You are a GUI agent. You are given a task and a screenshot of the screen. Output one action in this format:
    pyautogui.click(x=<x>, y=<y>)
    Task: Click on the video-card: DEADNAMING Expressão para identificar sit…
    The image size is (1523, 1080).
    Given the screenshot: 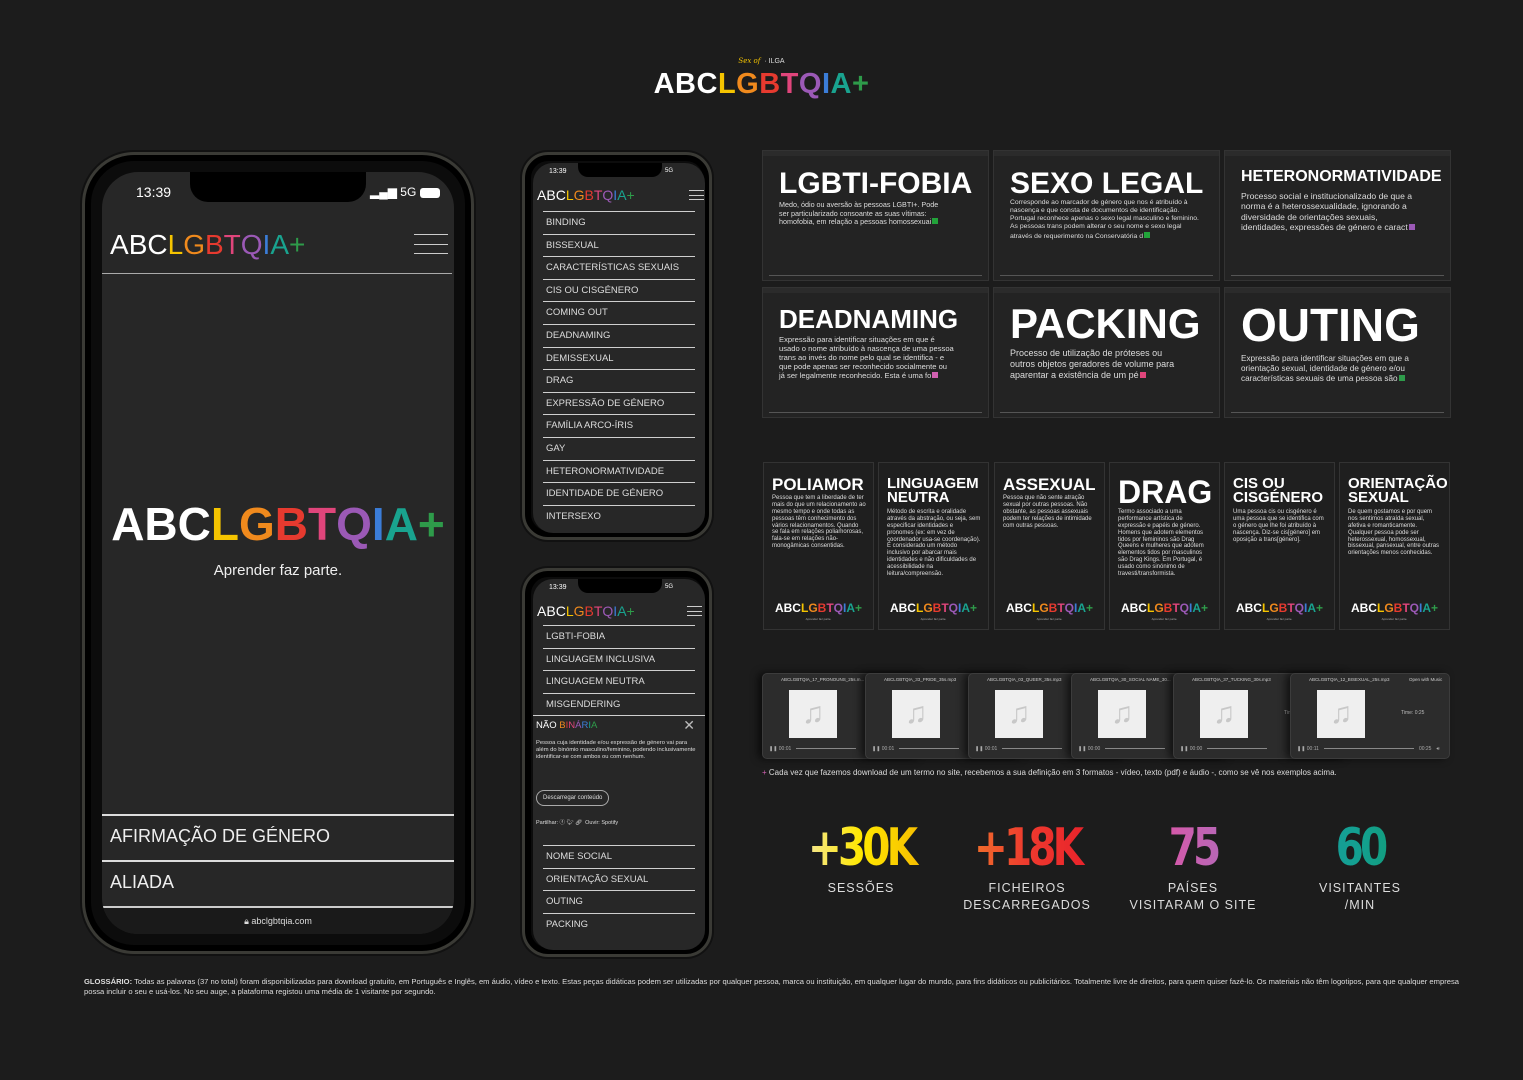 What is the action you would take?
    pyautogui.click(x=875, y=352)
    